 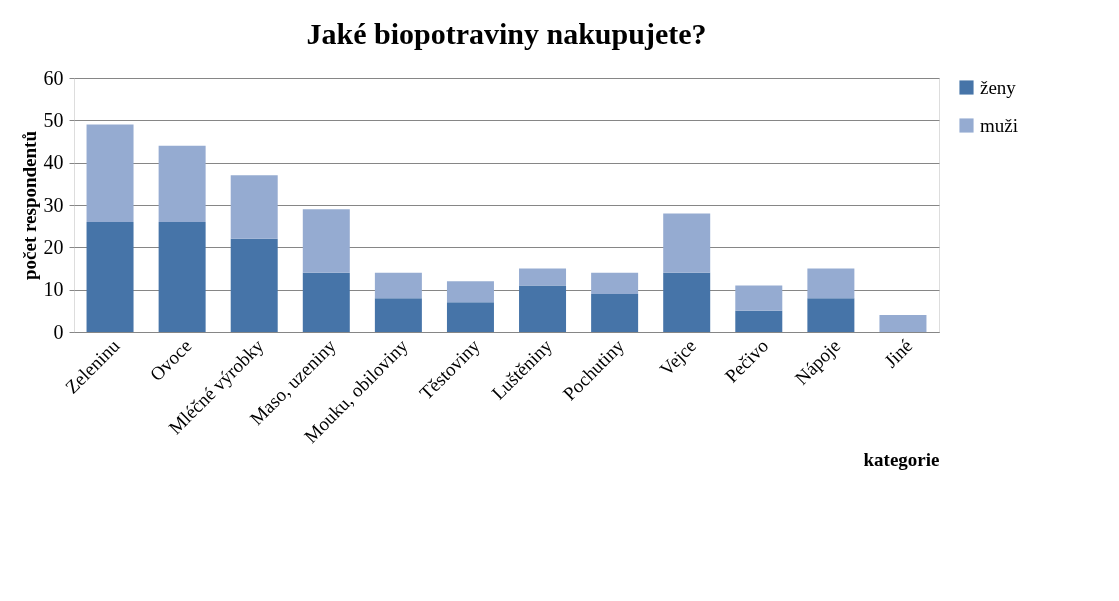 What do you see at coordinates (53, 289) in the screenshot?
I see `y-tick-label: 10` at bounding box center [53, 289].